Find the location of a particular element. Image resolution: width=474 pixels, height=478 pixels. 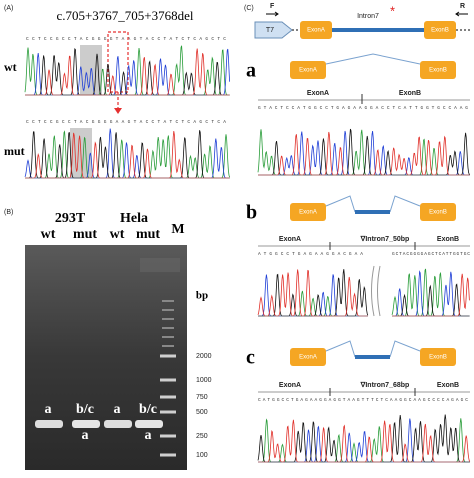

ladder-label: 750 is located at coordinates (202, 397).